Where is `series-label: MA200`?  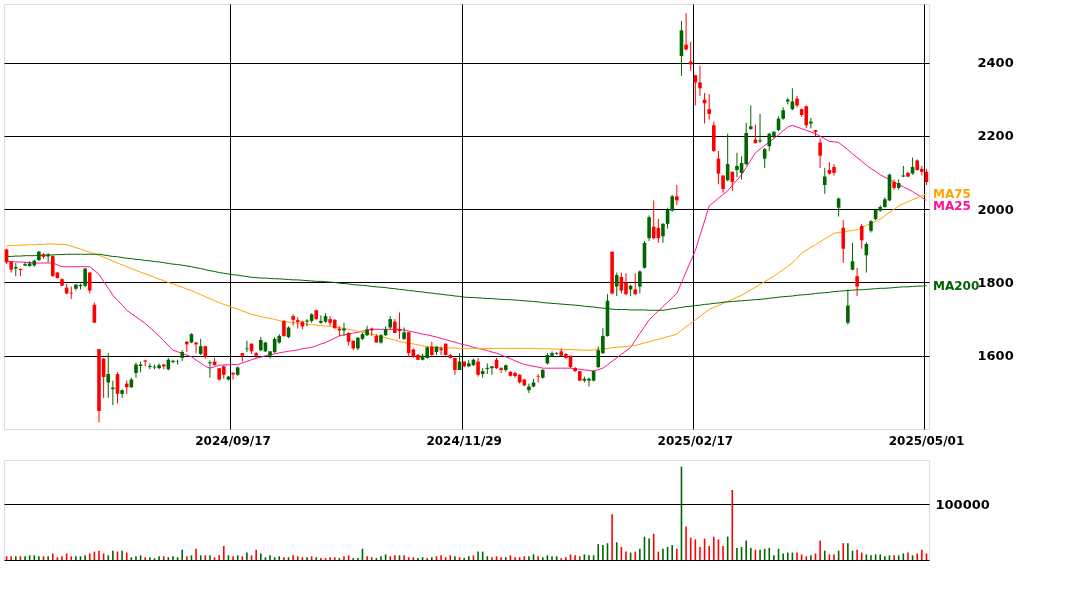 series-label: MA200 is located at coordinates (956, 285).